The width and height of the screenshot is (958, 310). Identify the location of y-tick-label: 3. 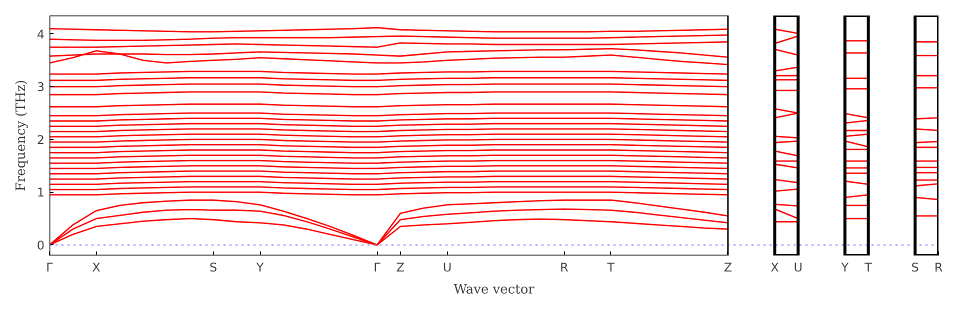
(40, 87).